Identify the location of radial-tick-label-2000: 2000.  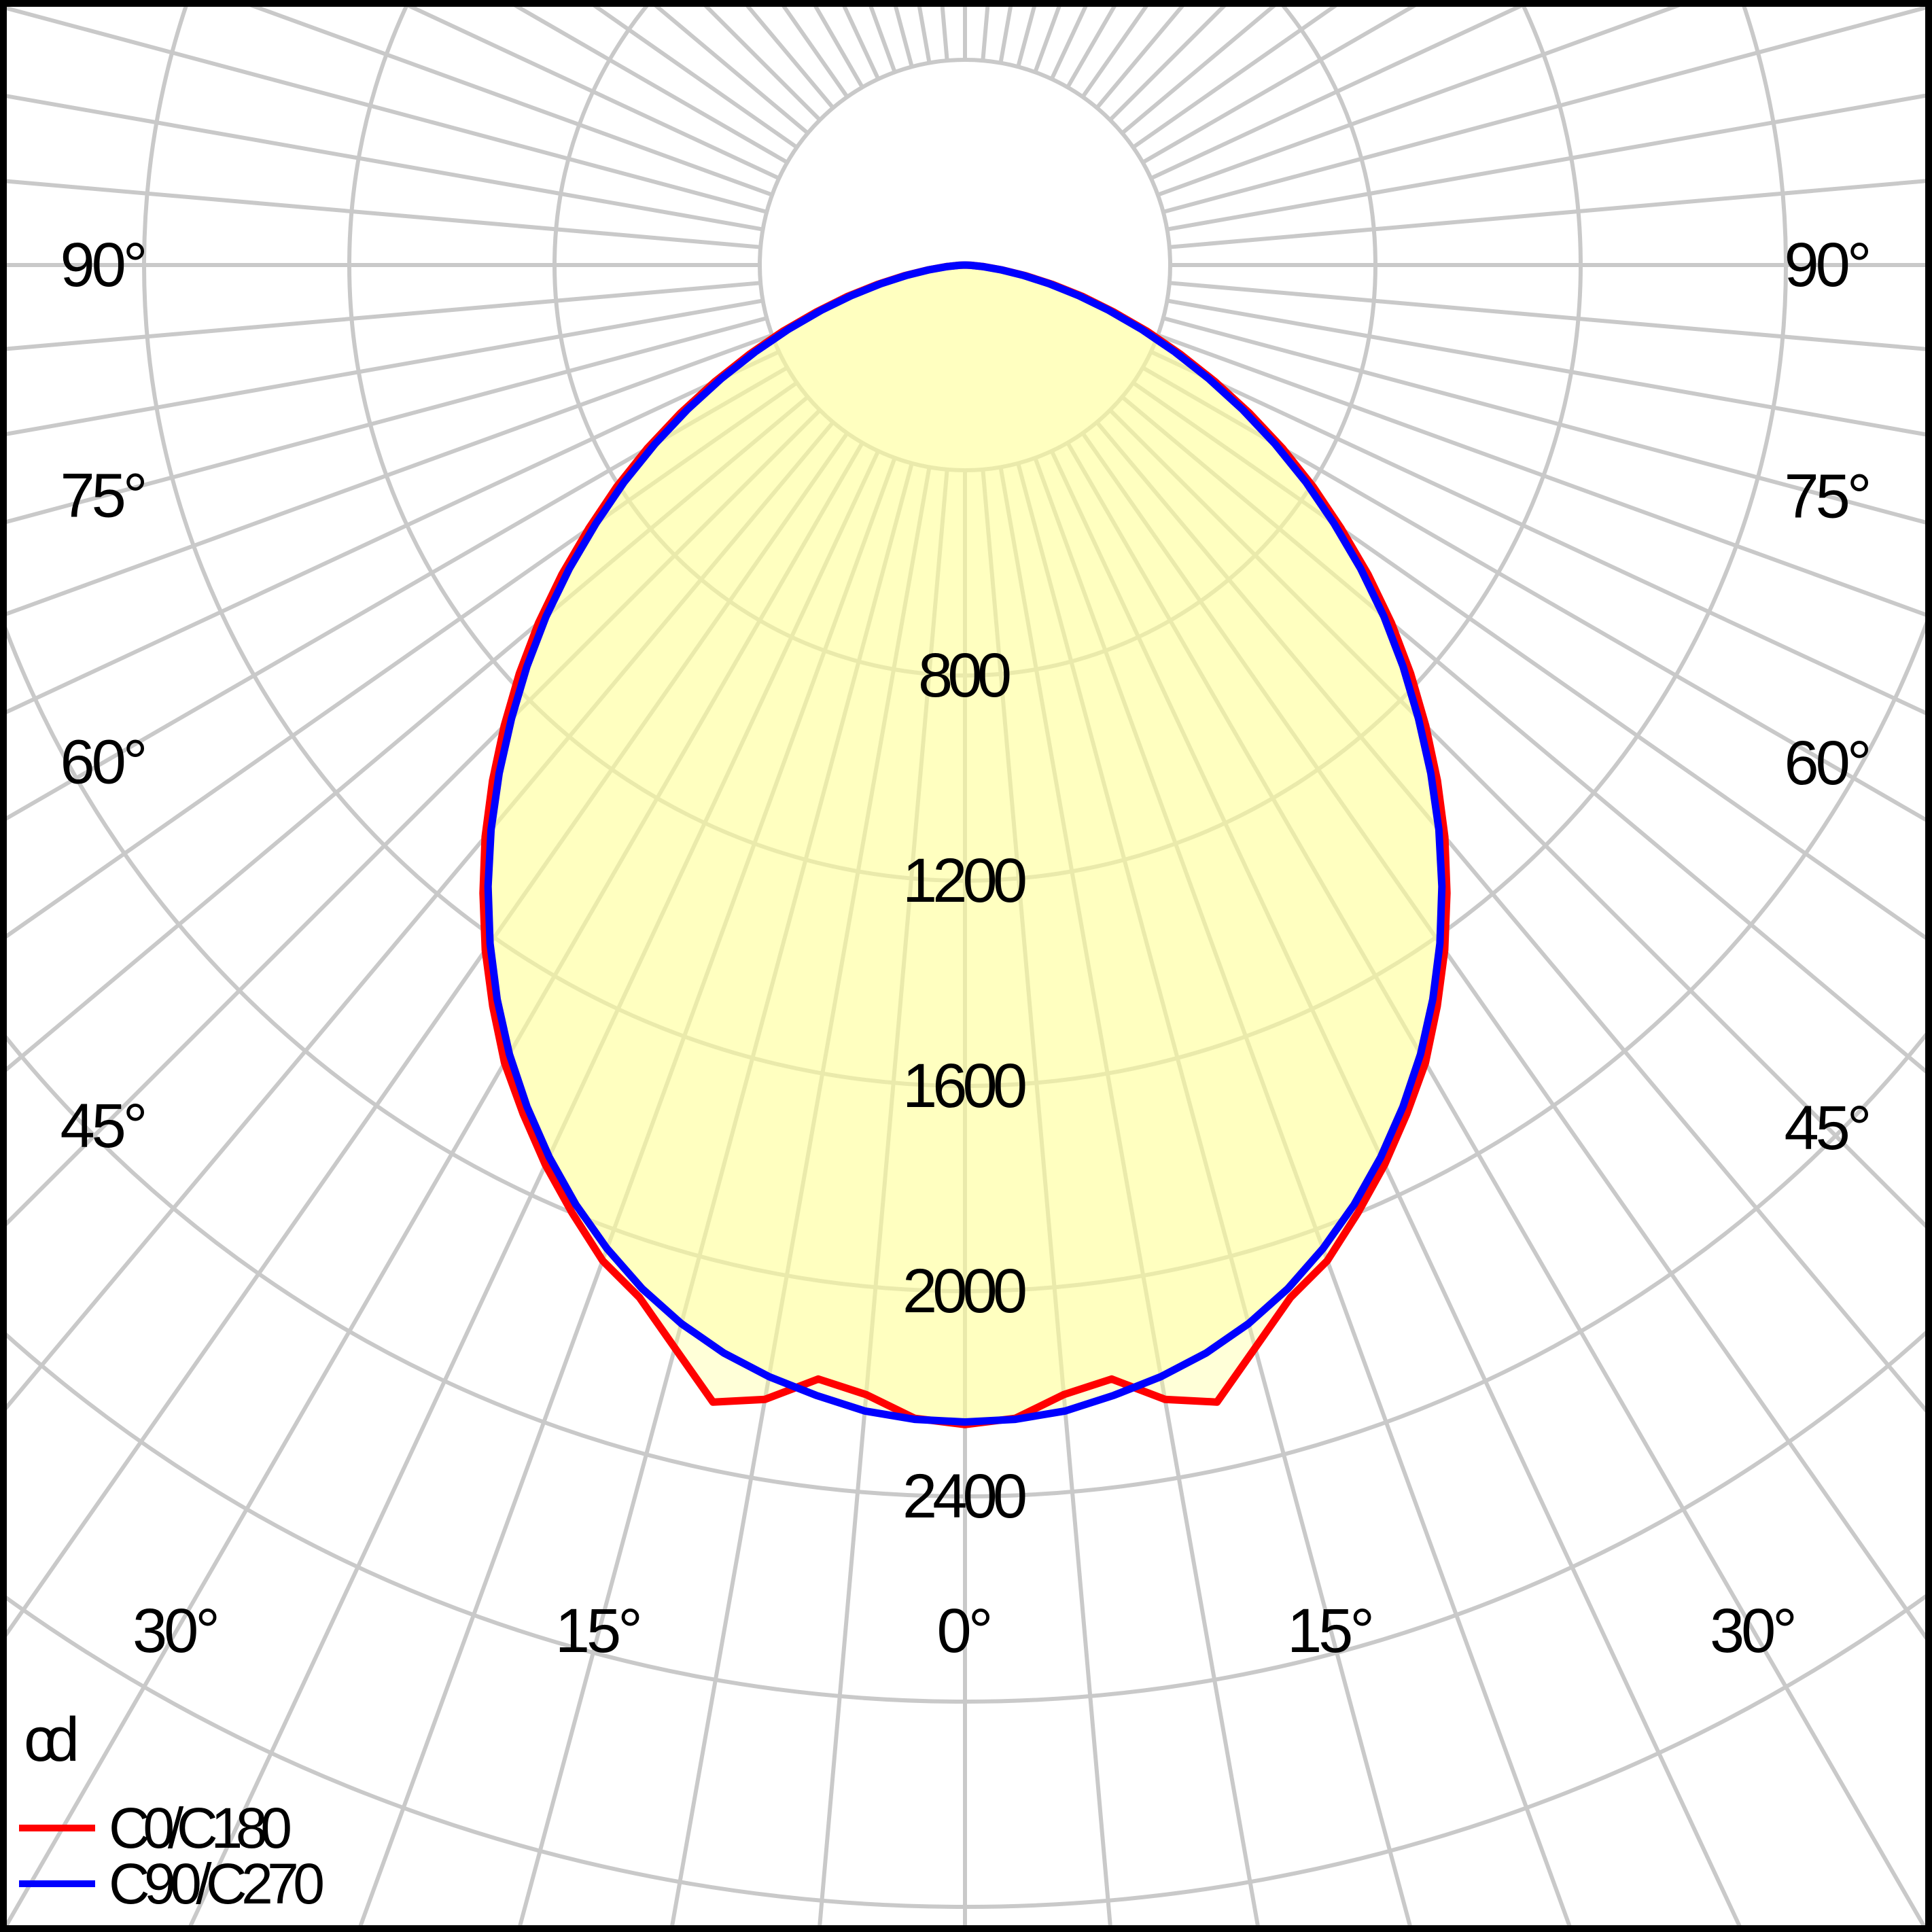
(965, 1291).